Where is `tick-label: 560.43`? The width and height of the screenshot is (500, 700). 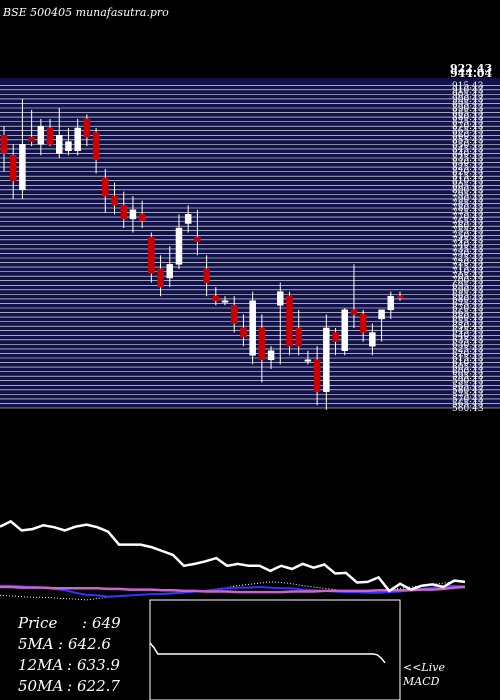 tick-label: 560.43 is located at coordinates (468, 409).